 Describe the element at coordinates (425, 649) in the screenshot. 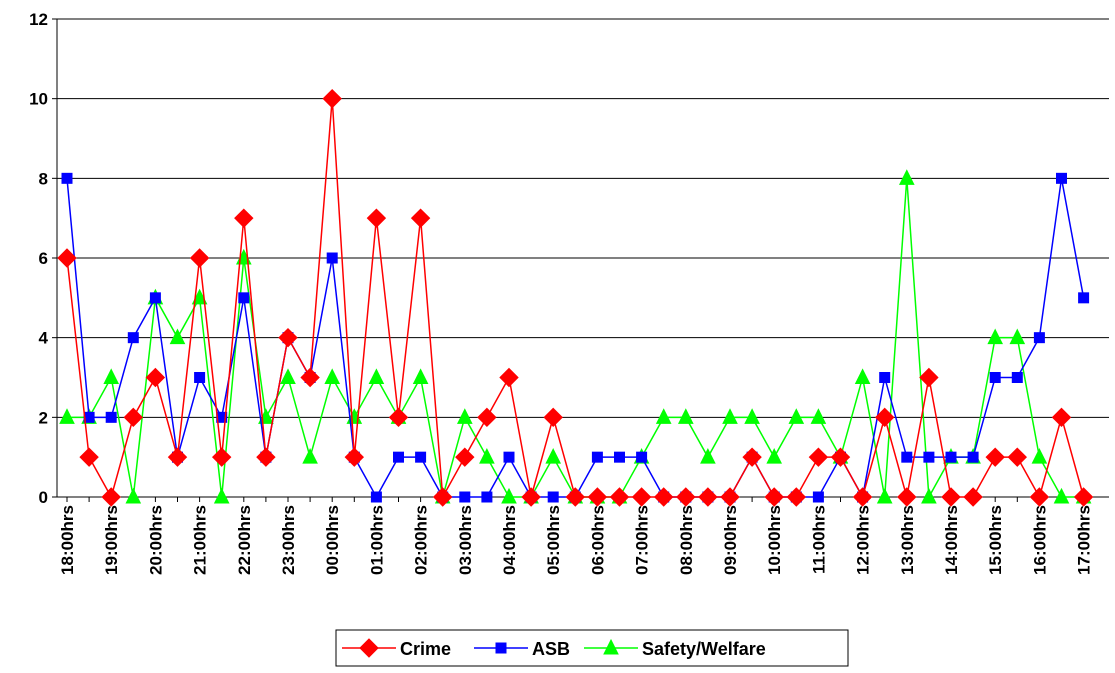

I see `legend-label-crime: Crime` at that location.